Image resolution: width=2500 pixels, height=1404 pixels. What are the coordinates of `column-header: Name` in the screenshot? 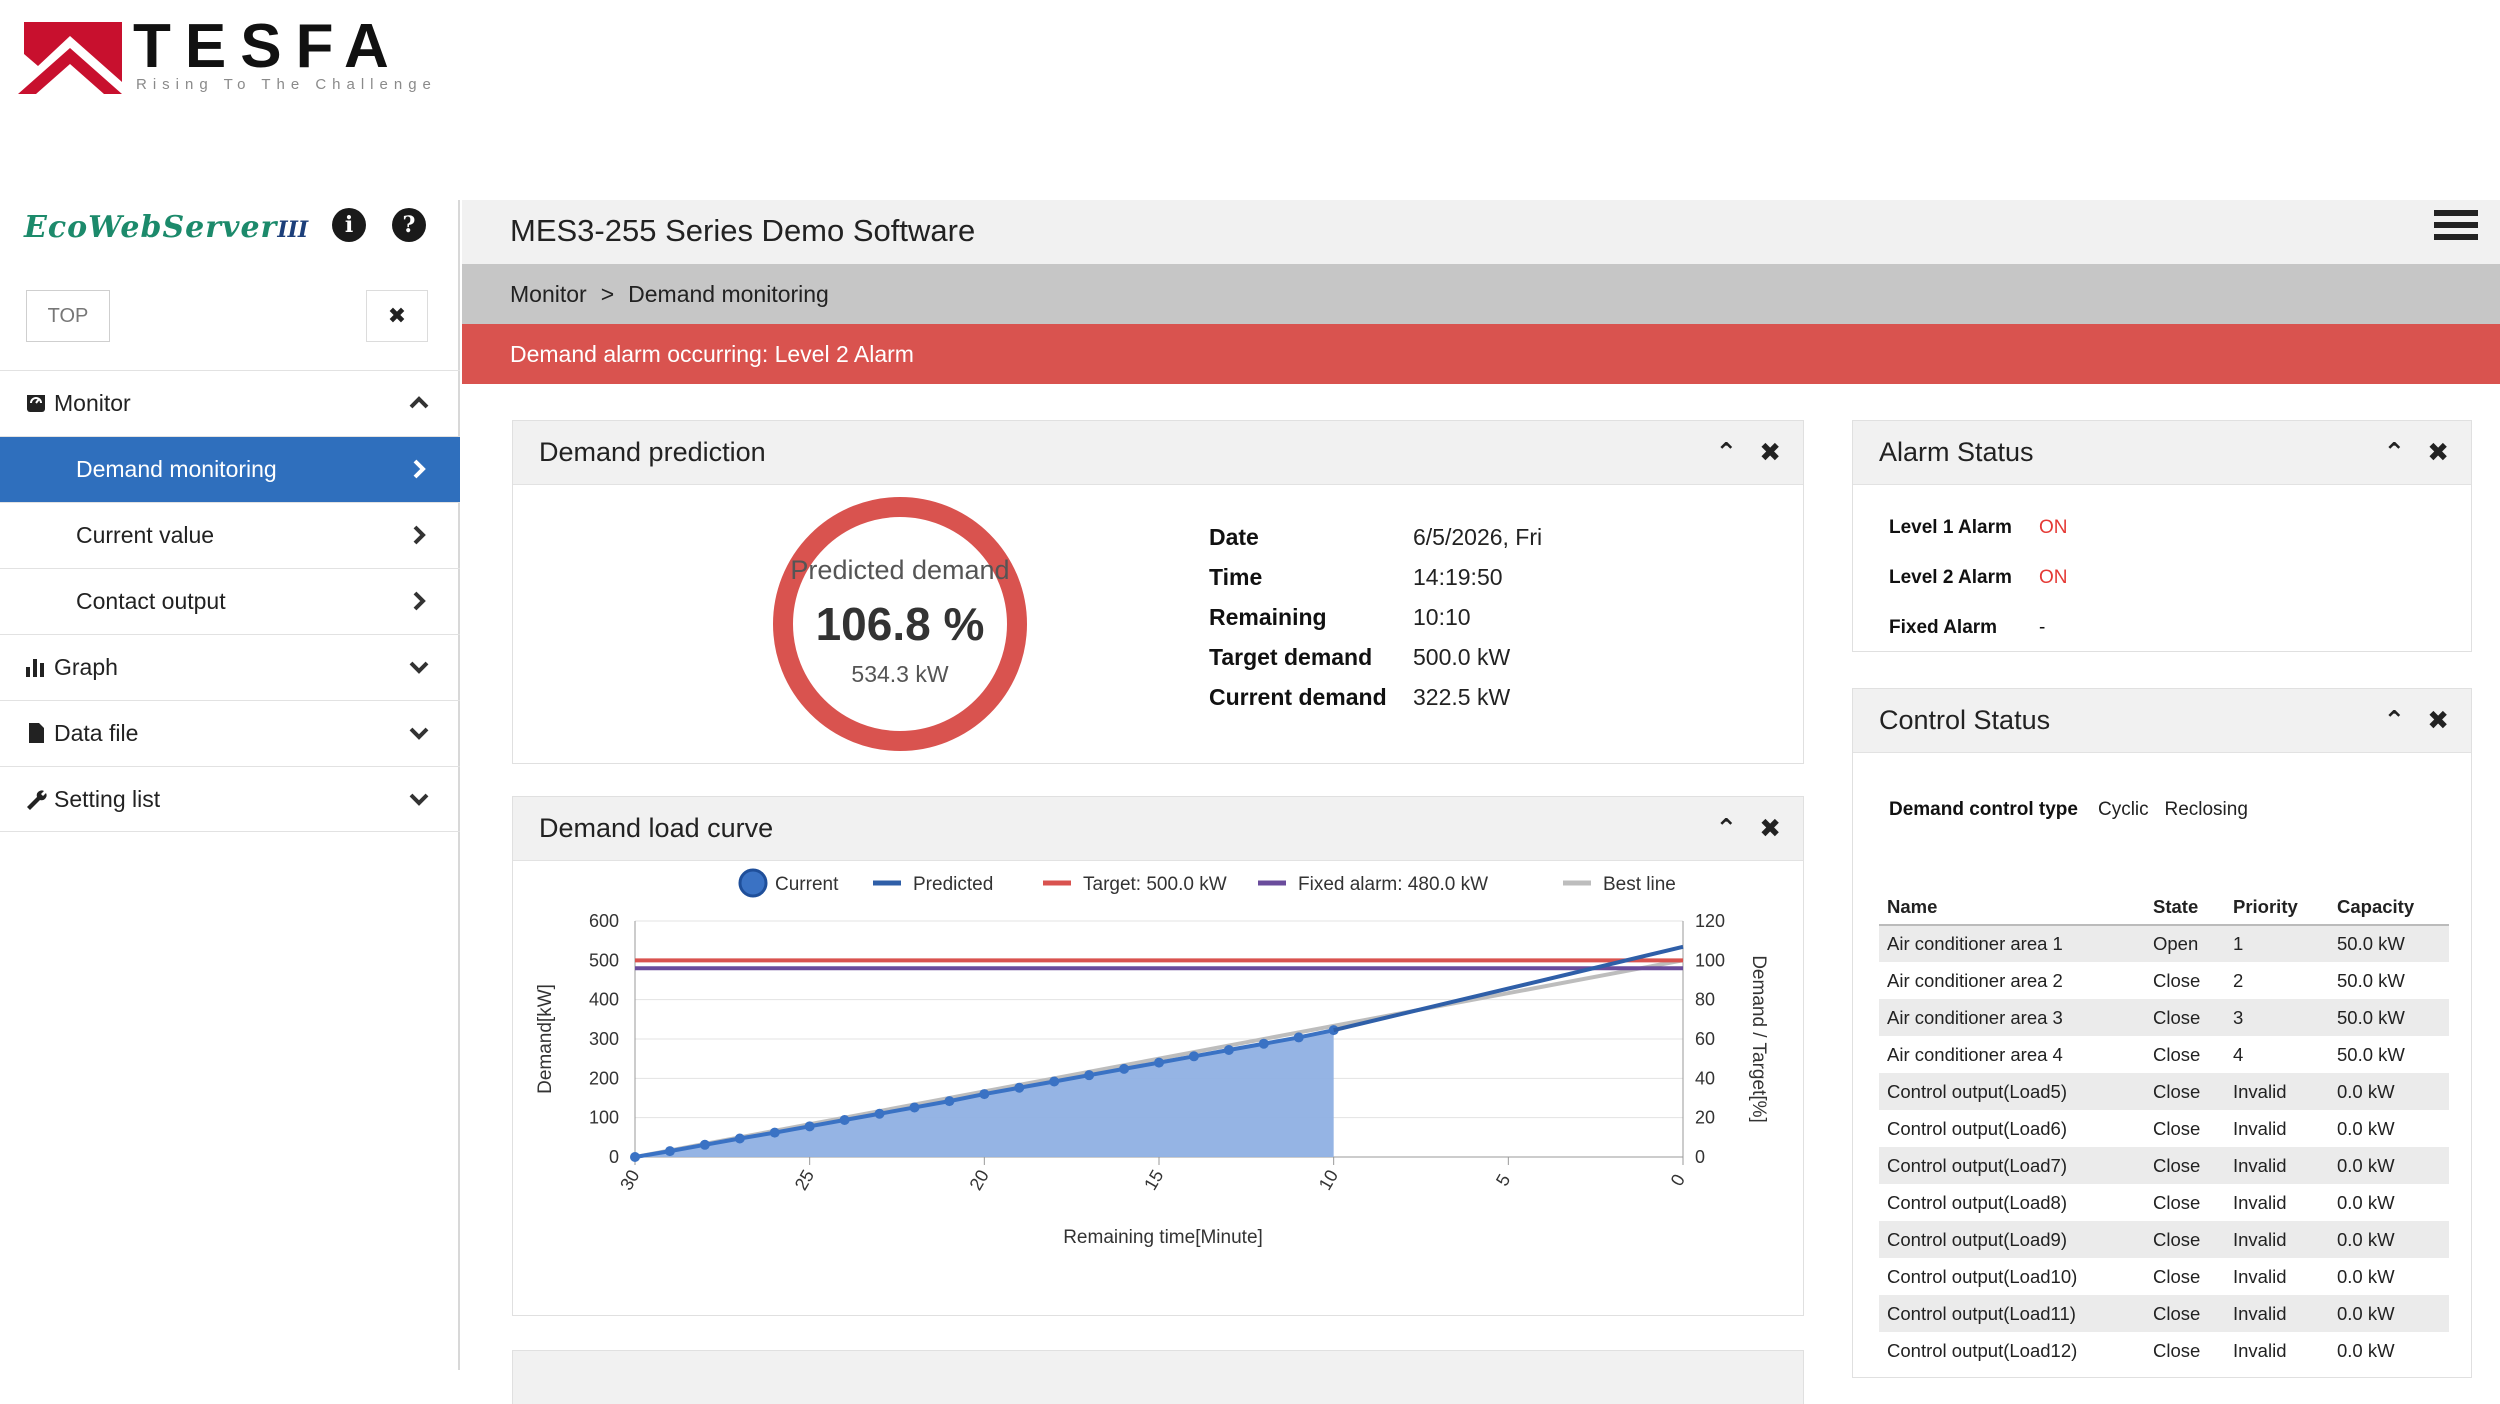 It's located at (2012, 907).